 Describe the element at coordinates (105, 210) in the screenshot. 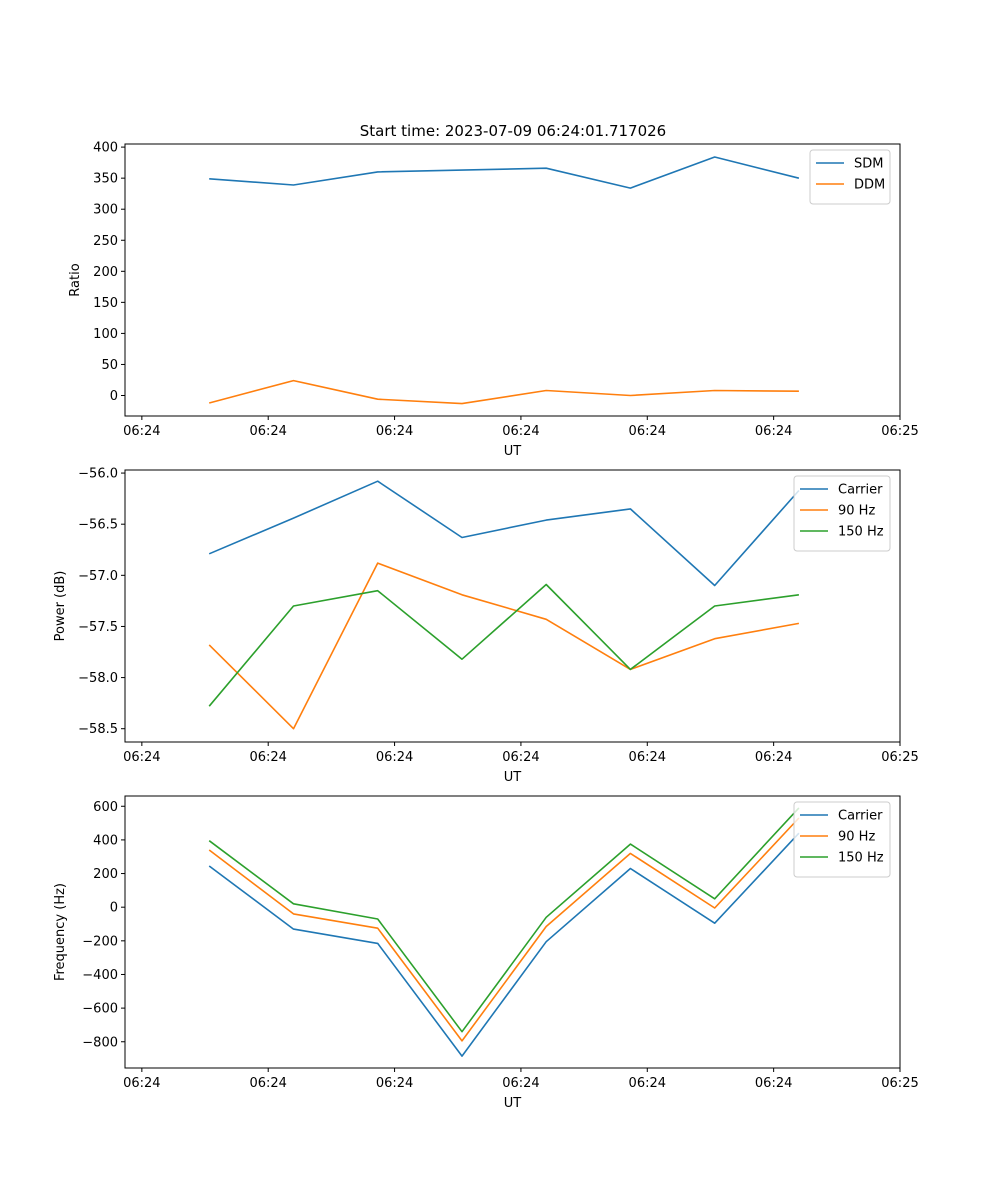

I see `y-tick-label: 300` at that location.